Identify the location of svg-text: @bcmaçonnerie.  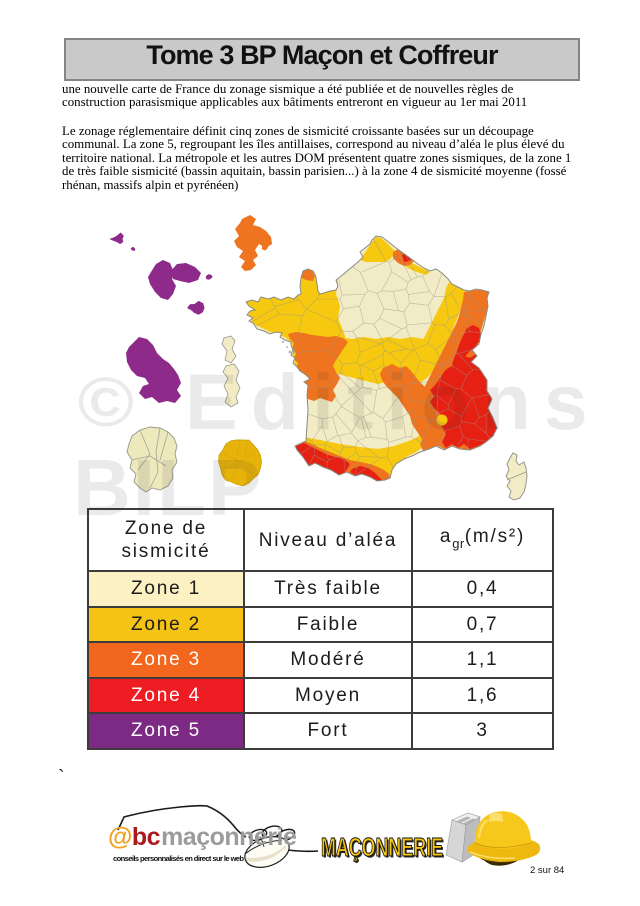
(202, 837).